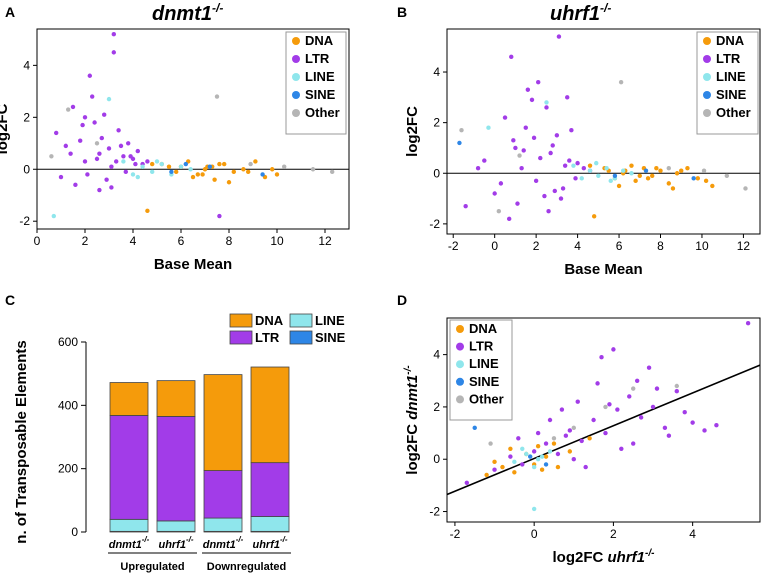 Image resolution: width=767 pixels, height=577 pixels. Describe the element at coordinates (325, 241) in the screenshot. I see `x-tick-label: 12` at that location.